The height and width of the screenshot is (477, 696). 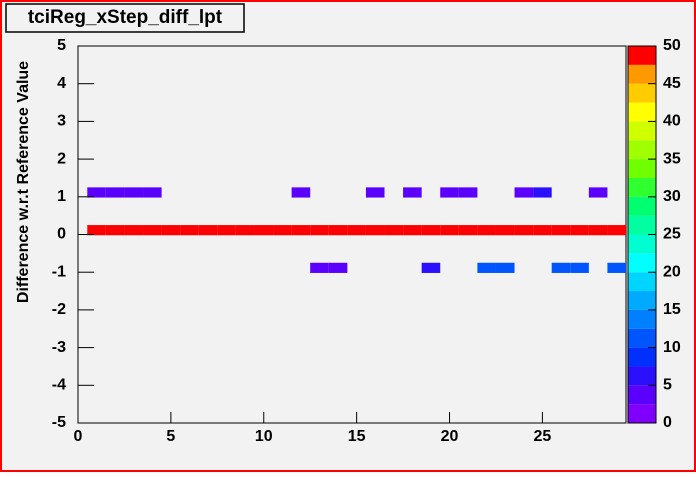 What do you see at coordinates (59, 347) in the screenshot?
I see `y-tick-label: -3` at bounding box center [59, 347].